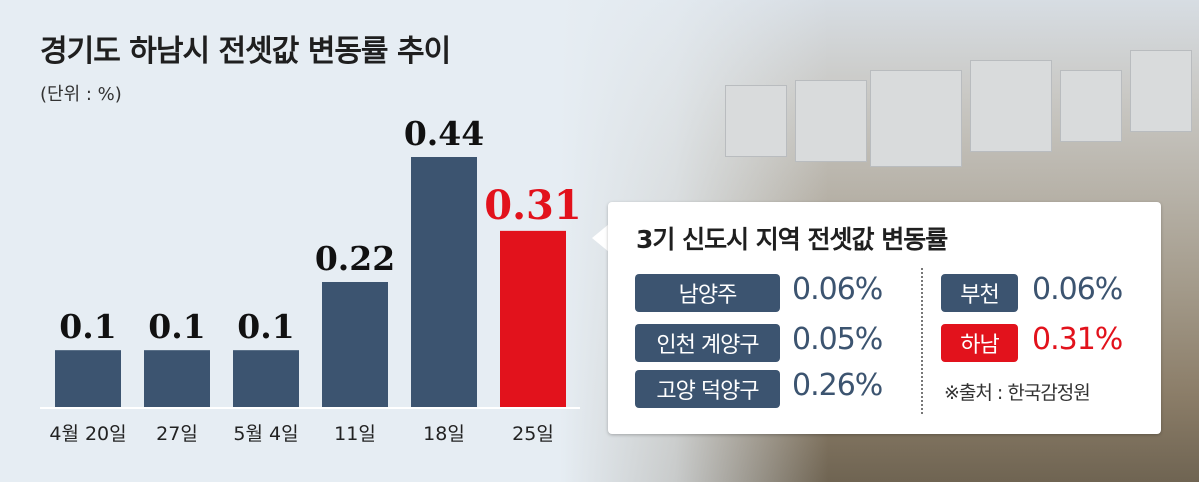 This screenshot has height=482, width=1199. I want to click on region-badge-bucheon: 부천, so click(979, 293).